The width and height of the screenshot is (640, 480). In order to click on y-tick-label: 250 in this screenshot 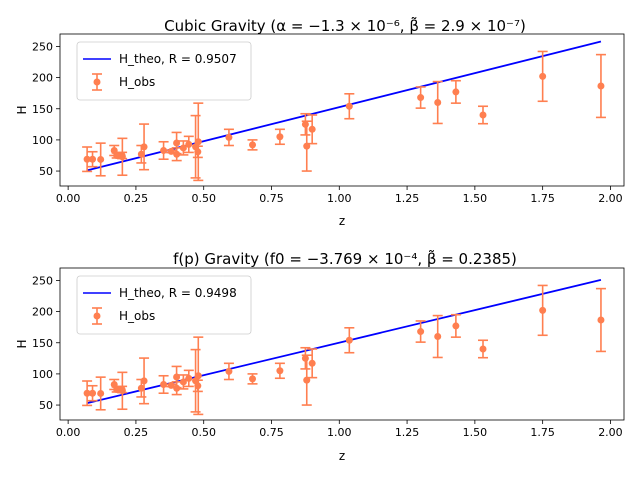, I will do `click(42, 46)`.